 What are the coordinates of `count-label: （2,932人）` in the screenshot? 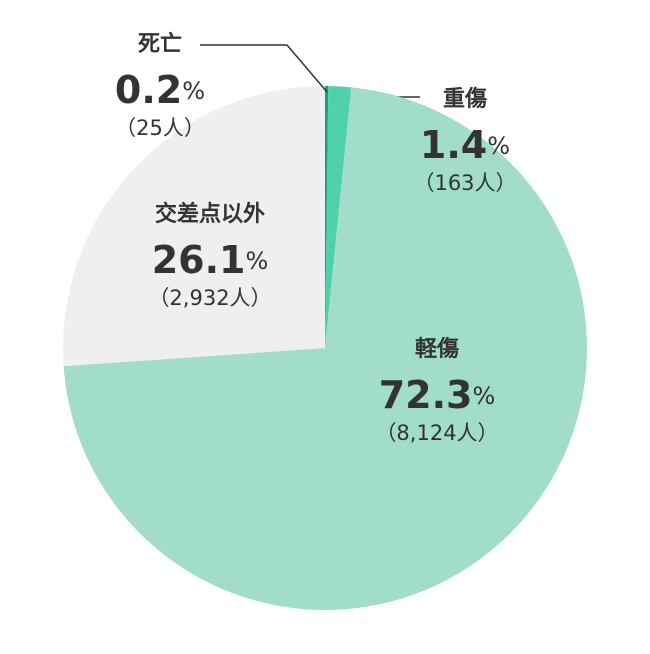 It's located at (209, 298).